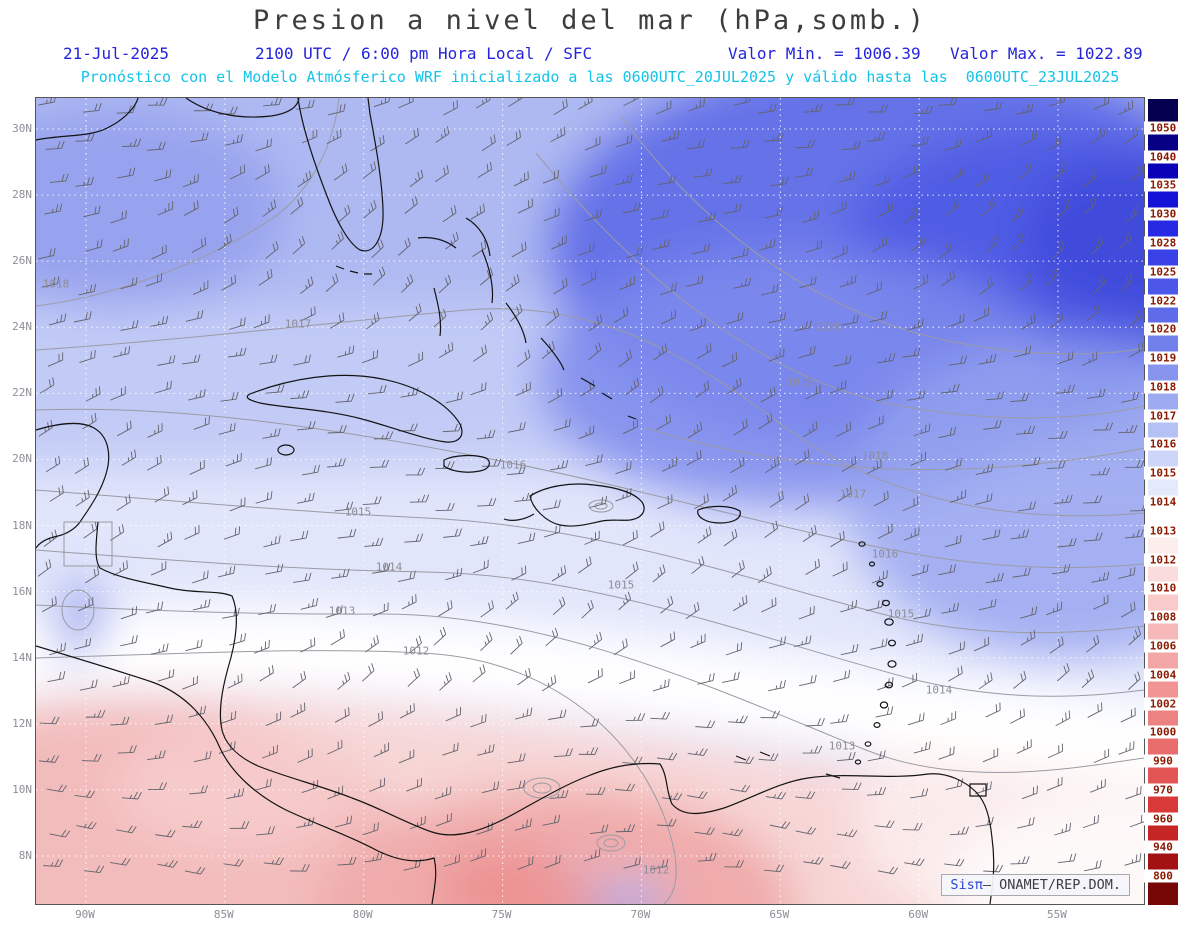 The width and height of the screenshot is (1200, 927). What do you see at coordinates (1163, 617) in the screenshot?
I see `colorbar-label: 1008` at bounding box center [1163, 617].